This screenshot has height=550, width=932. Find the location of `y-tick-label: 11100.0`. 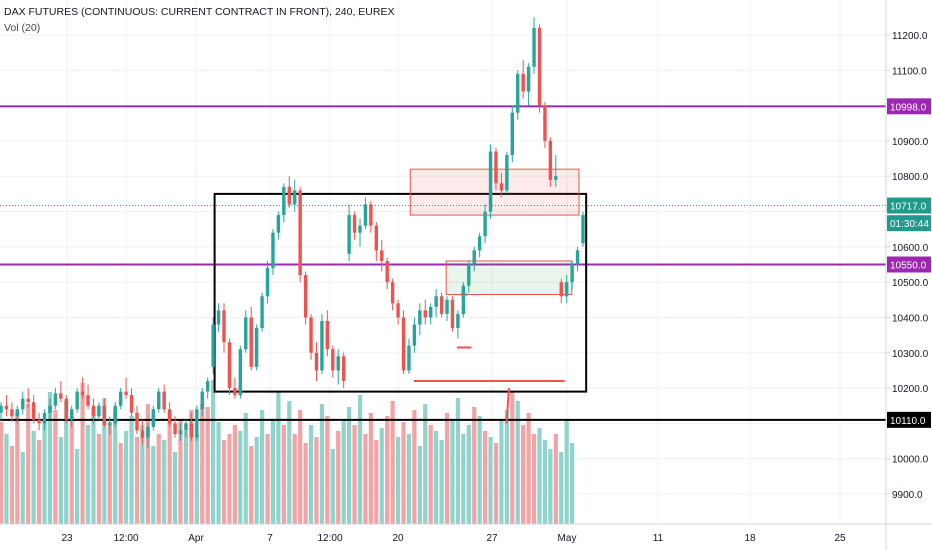

y-tick-label: 11100.0 is located at coordinates (909, 71).